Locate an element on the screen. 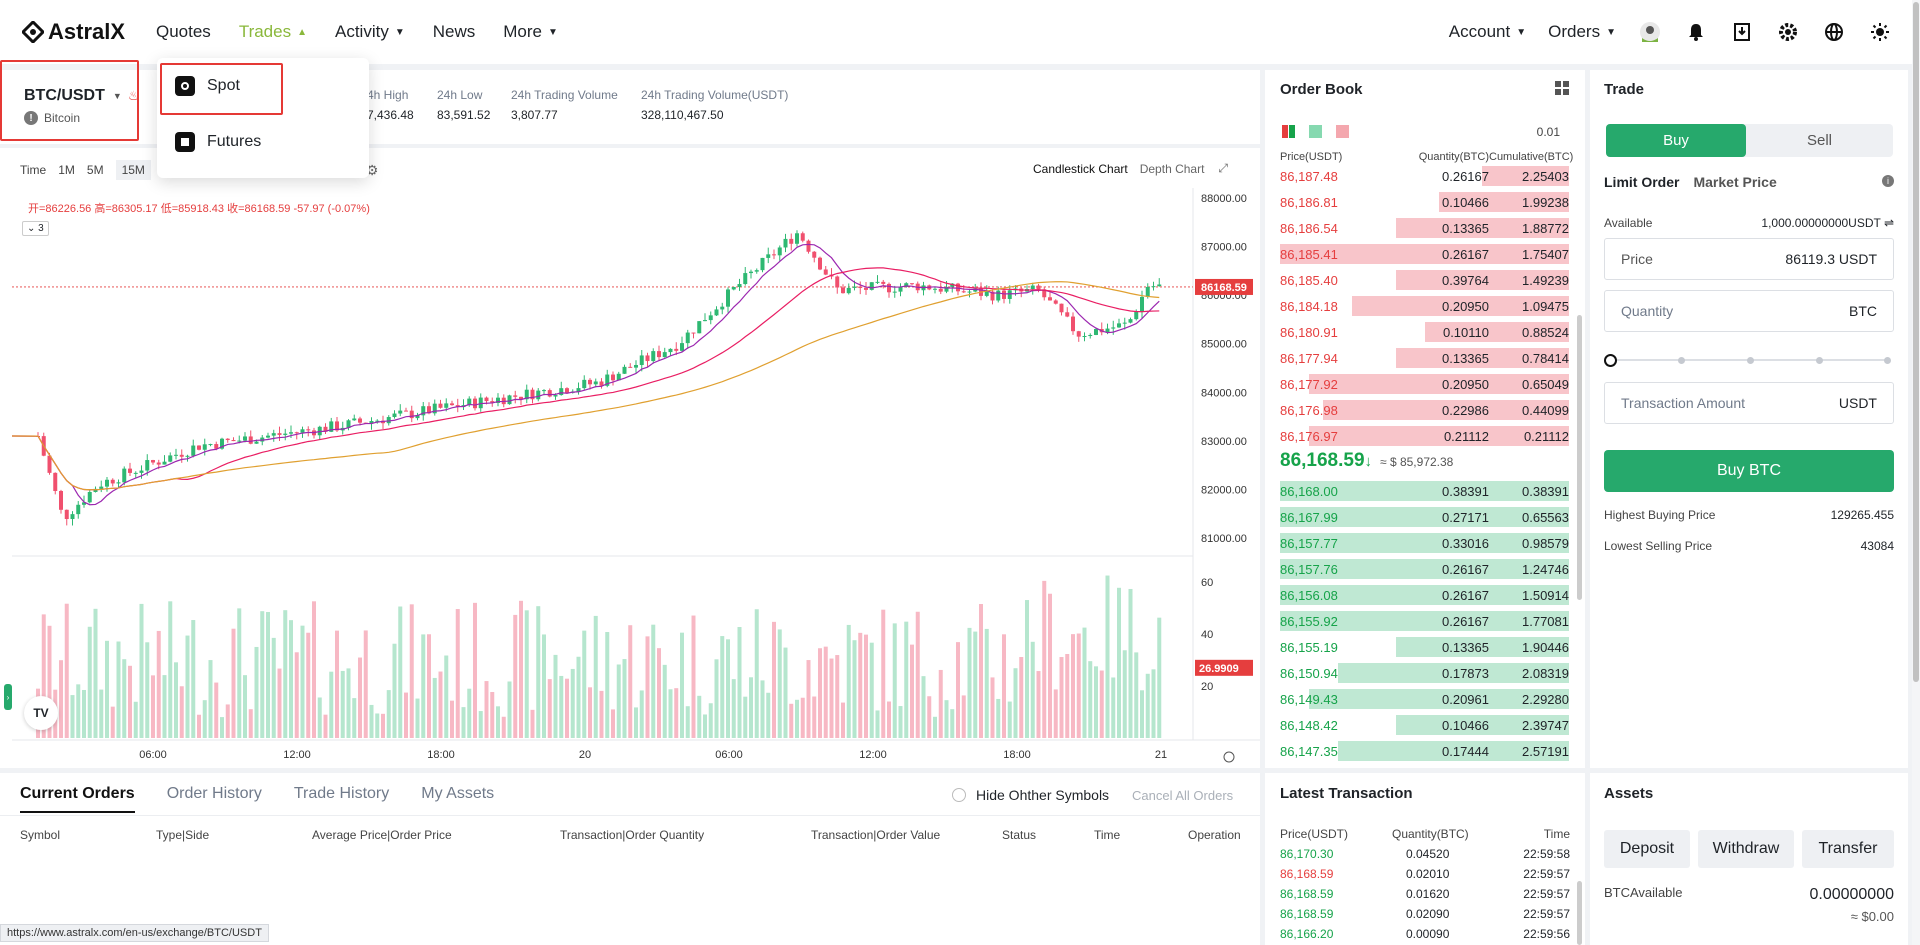 The height and width of the screenshot is (945, 1920). order-book-row: 86,148.42 0.10466 2.39747 is located at coordinates (1424, 725).